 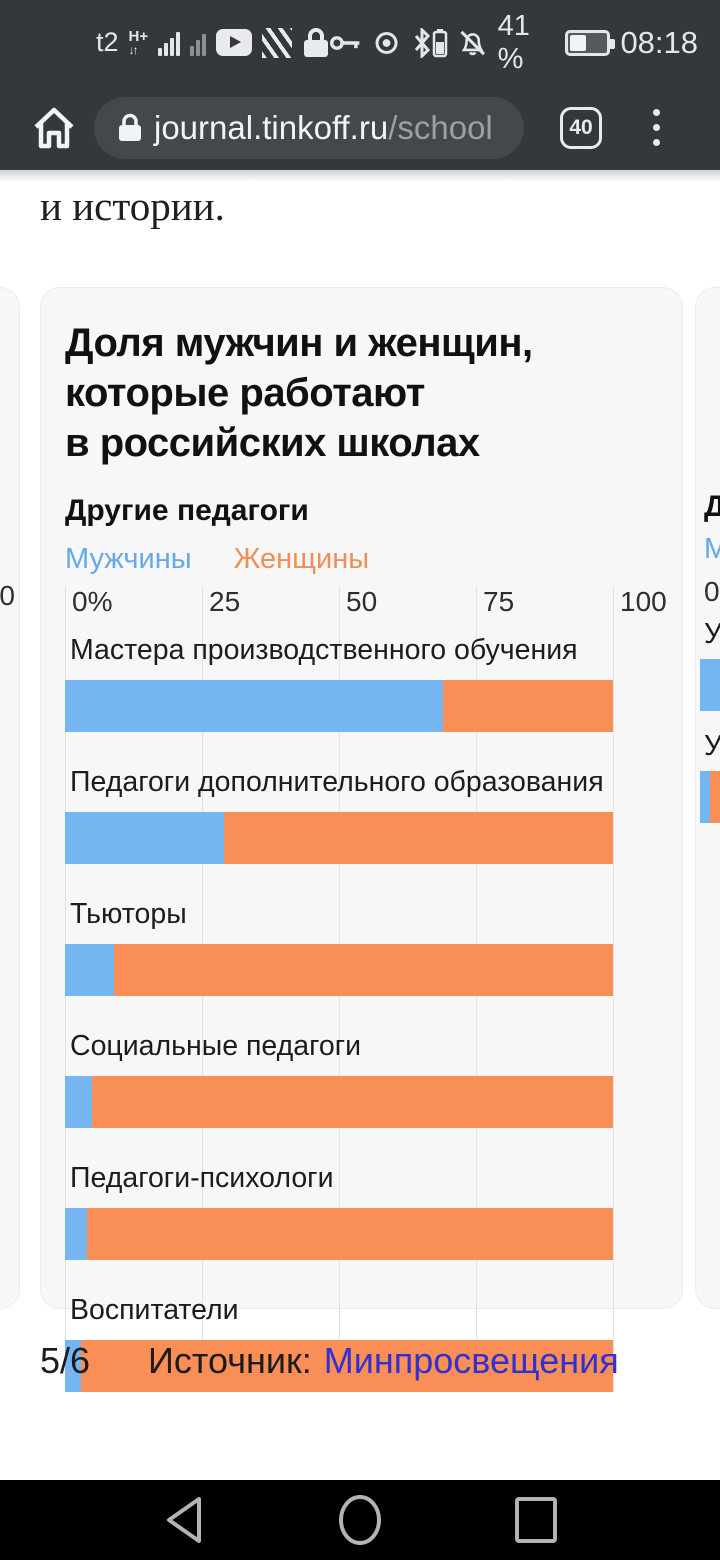 I want to click on lock-icon, so click(x=316, y=42).